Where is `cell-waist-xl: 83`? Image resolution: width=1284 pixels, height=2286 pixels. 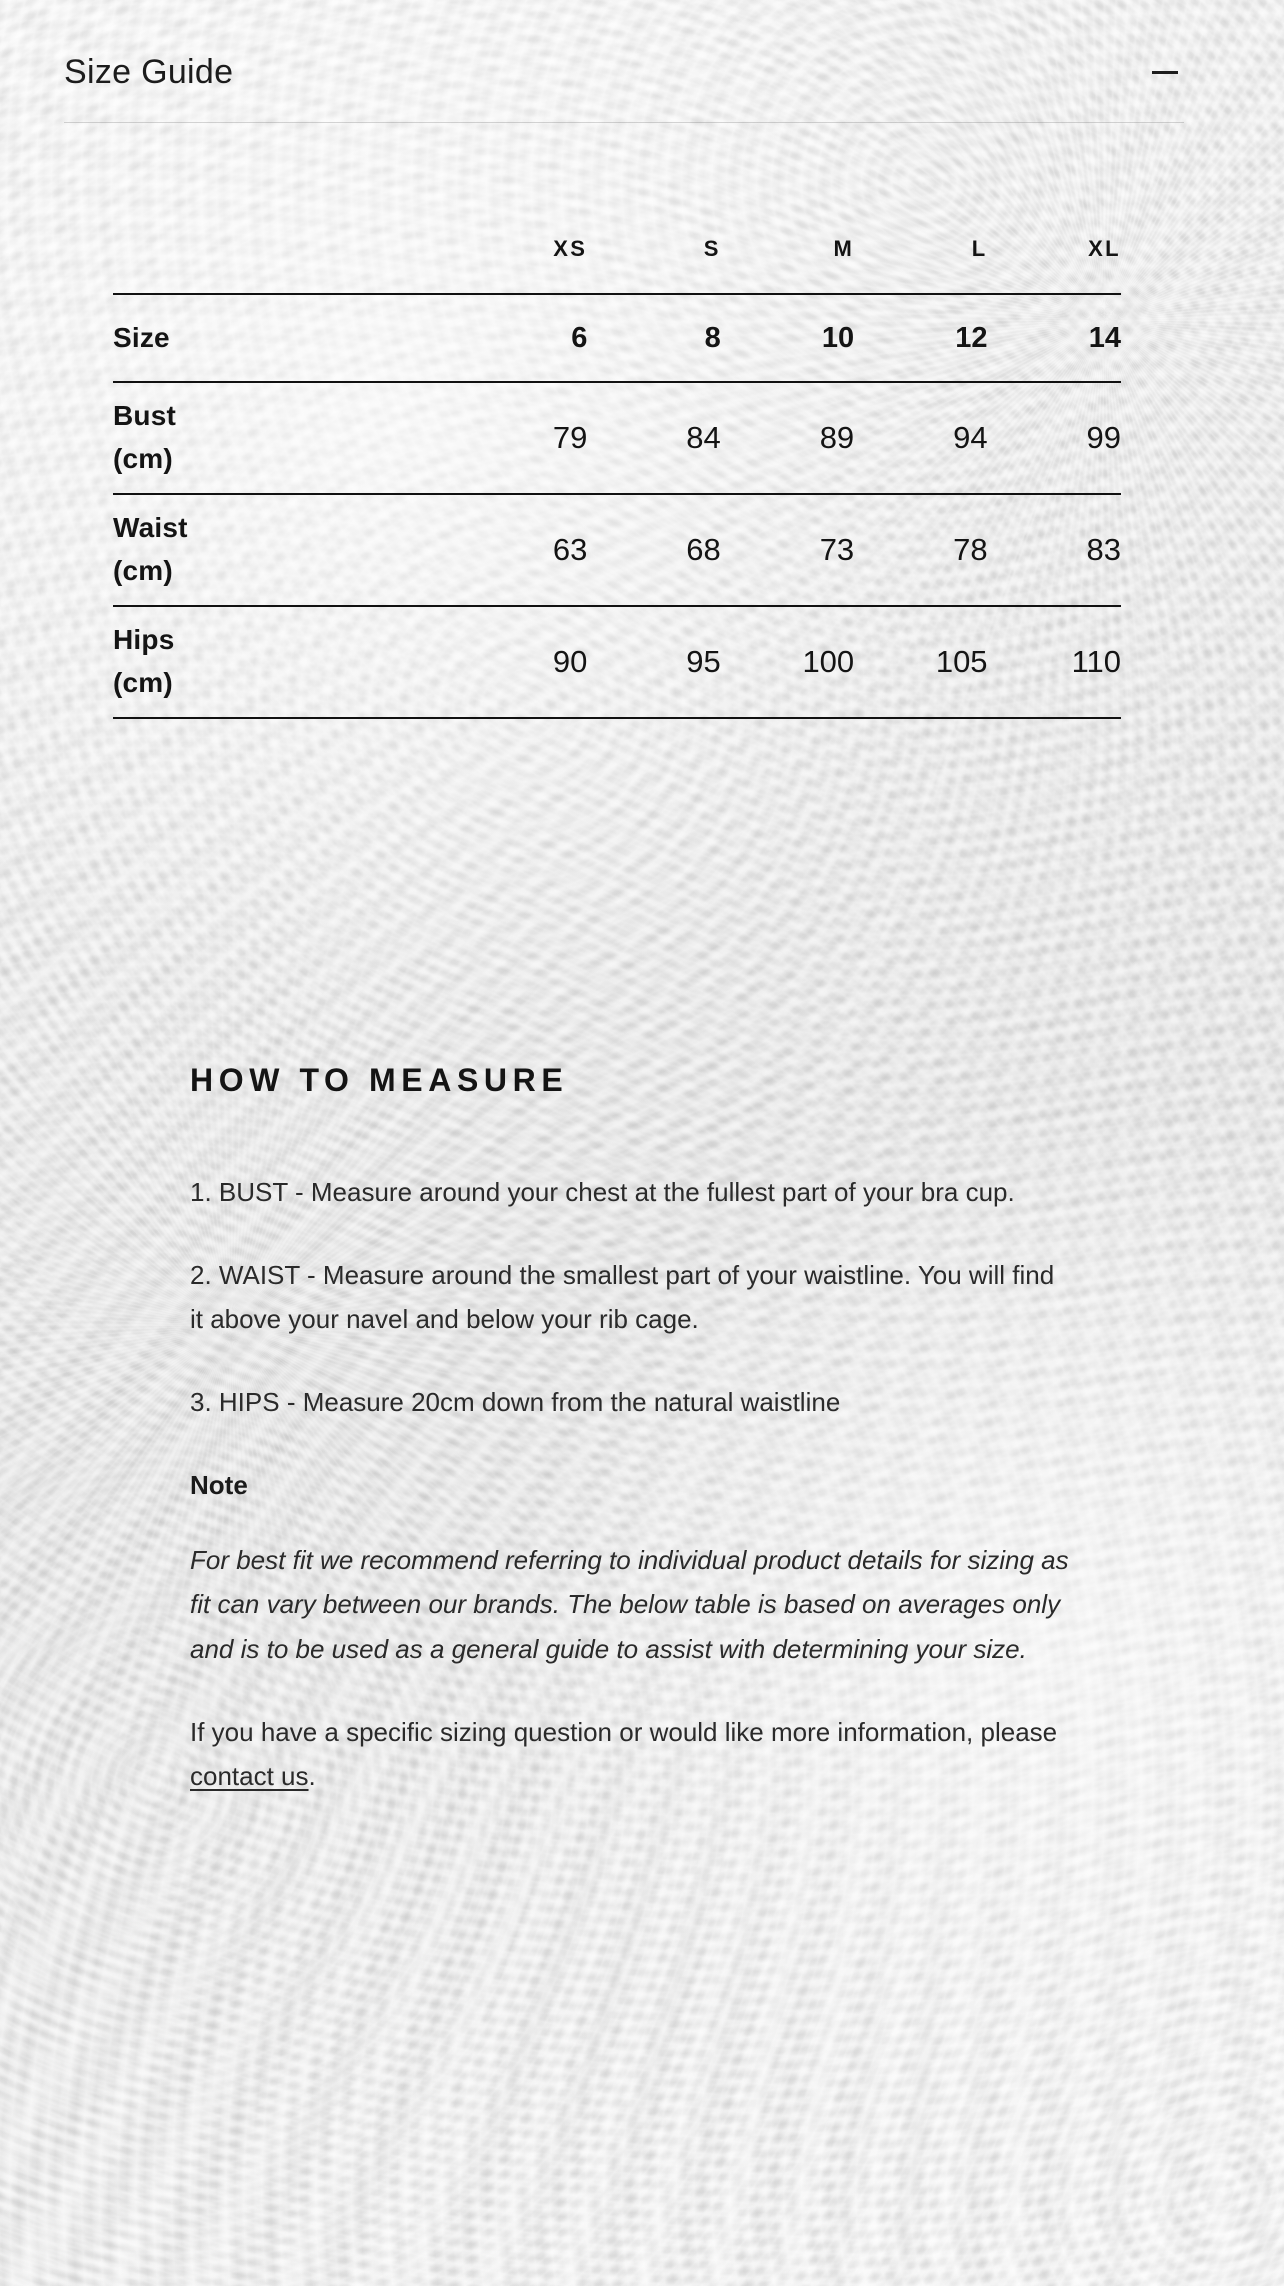
cell-waist-xl: 83 is located at coordinates (1103, 549).